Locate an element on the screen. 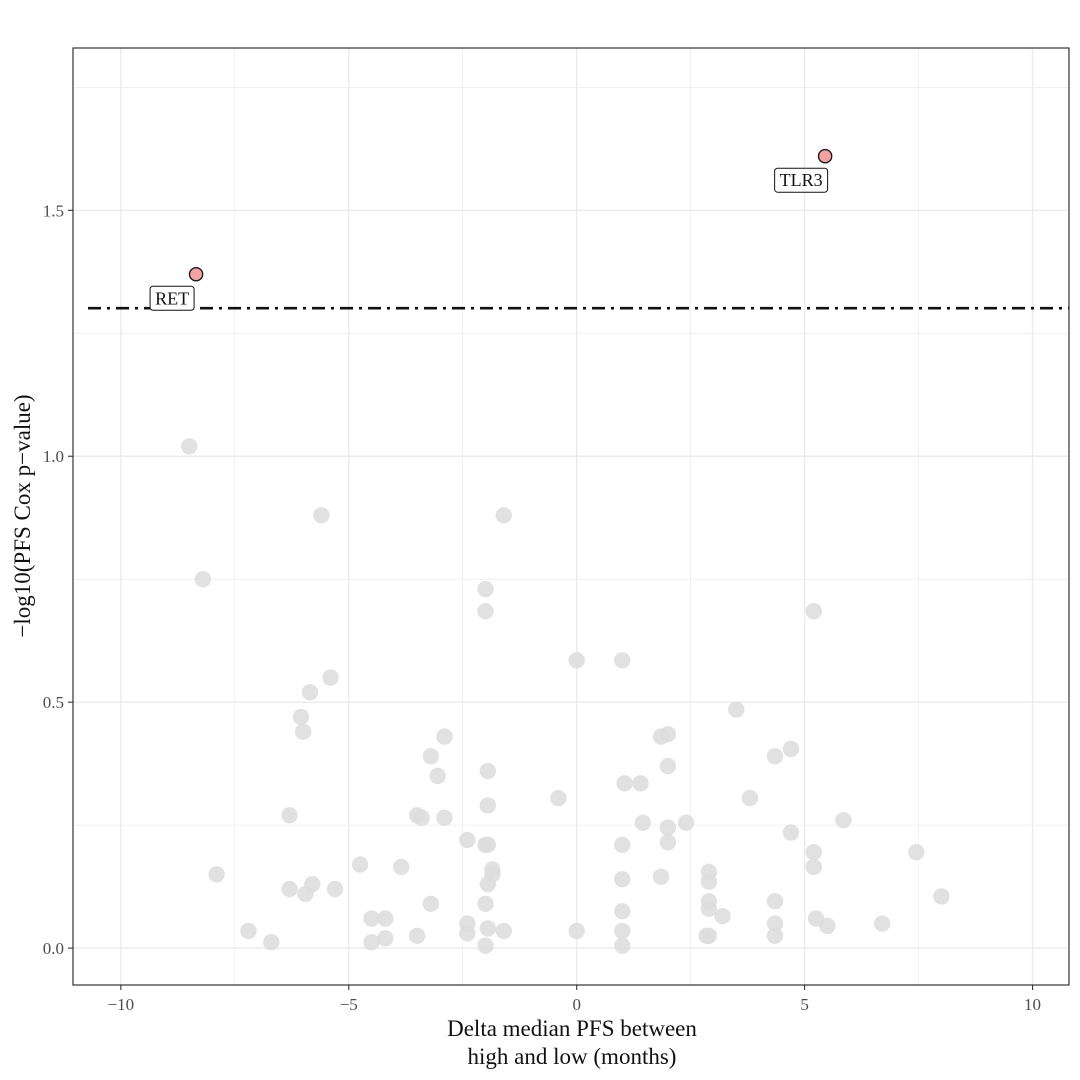 This screenshot has width=1080, height=1080. x-axis-ticks: −10 −5 0 5 10 is located at coordinates (574, 999).